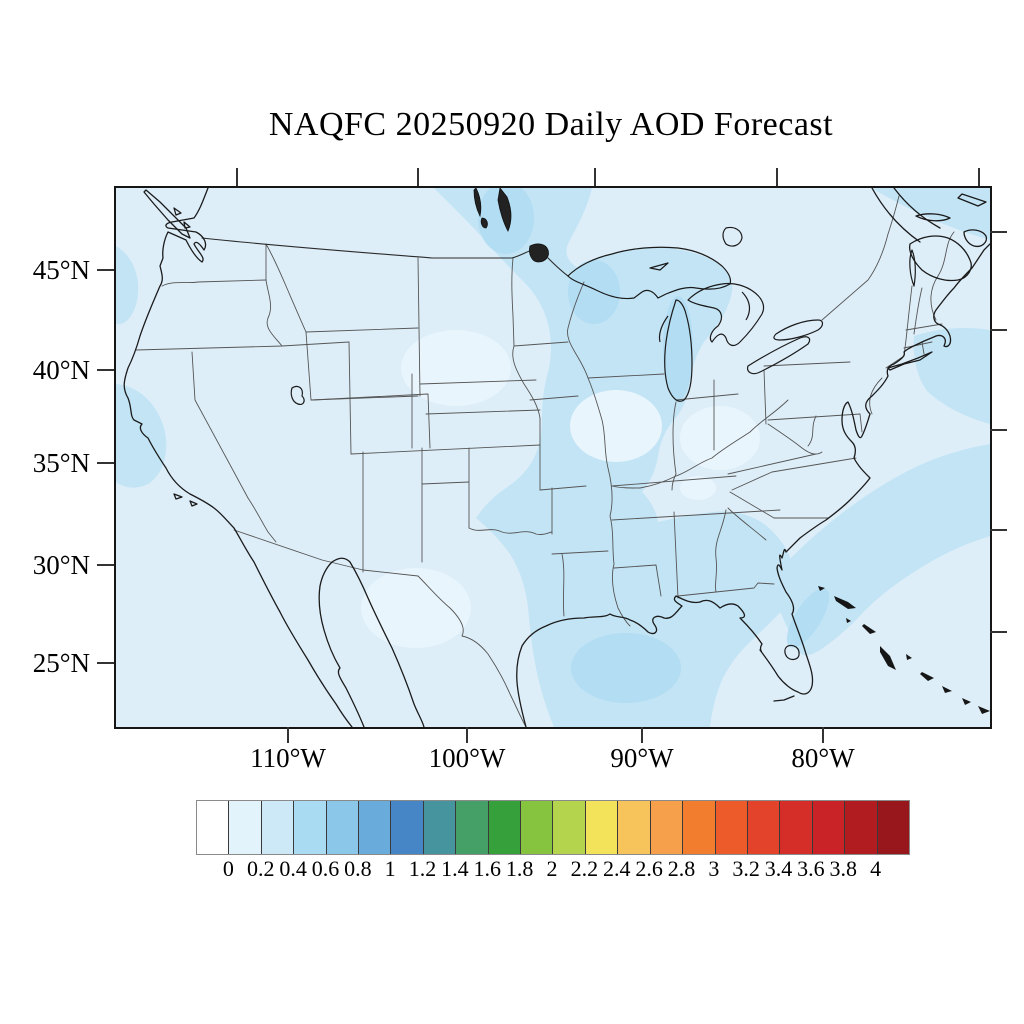  I want to click on aod-colorbar, so click(553, 827).